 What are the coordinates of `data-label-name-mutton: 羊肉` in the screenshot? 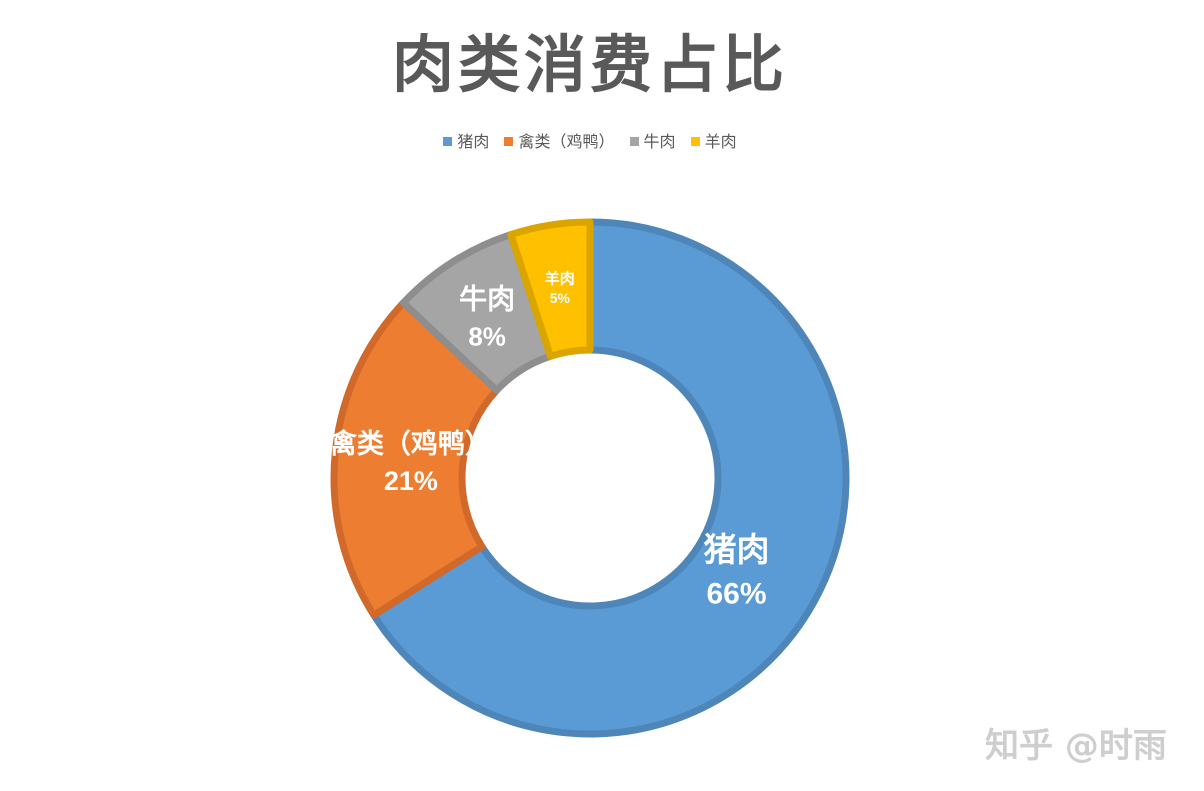 It's located at (560, 278).